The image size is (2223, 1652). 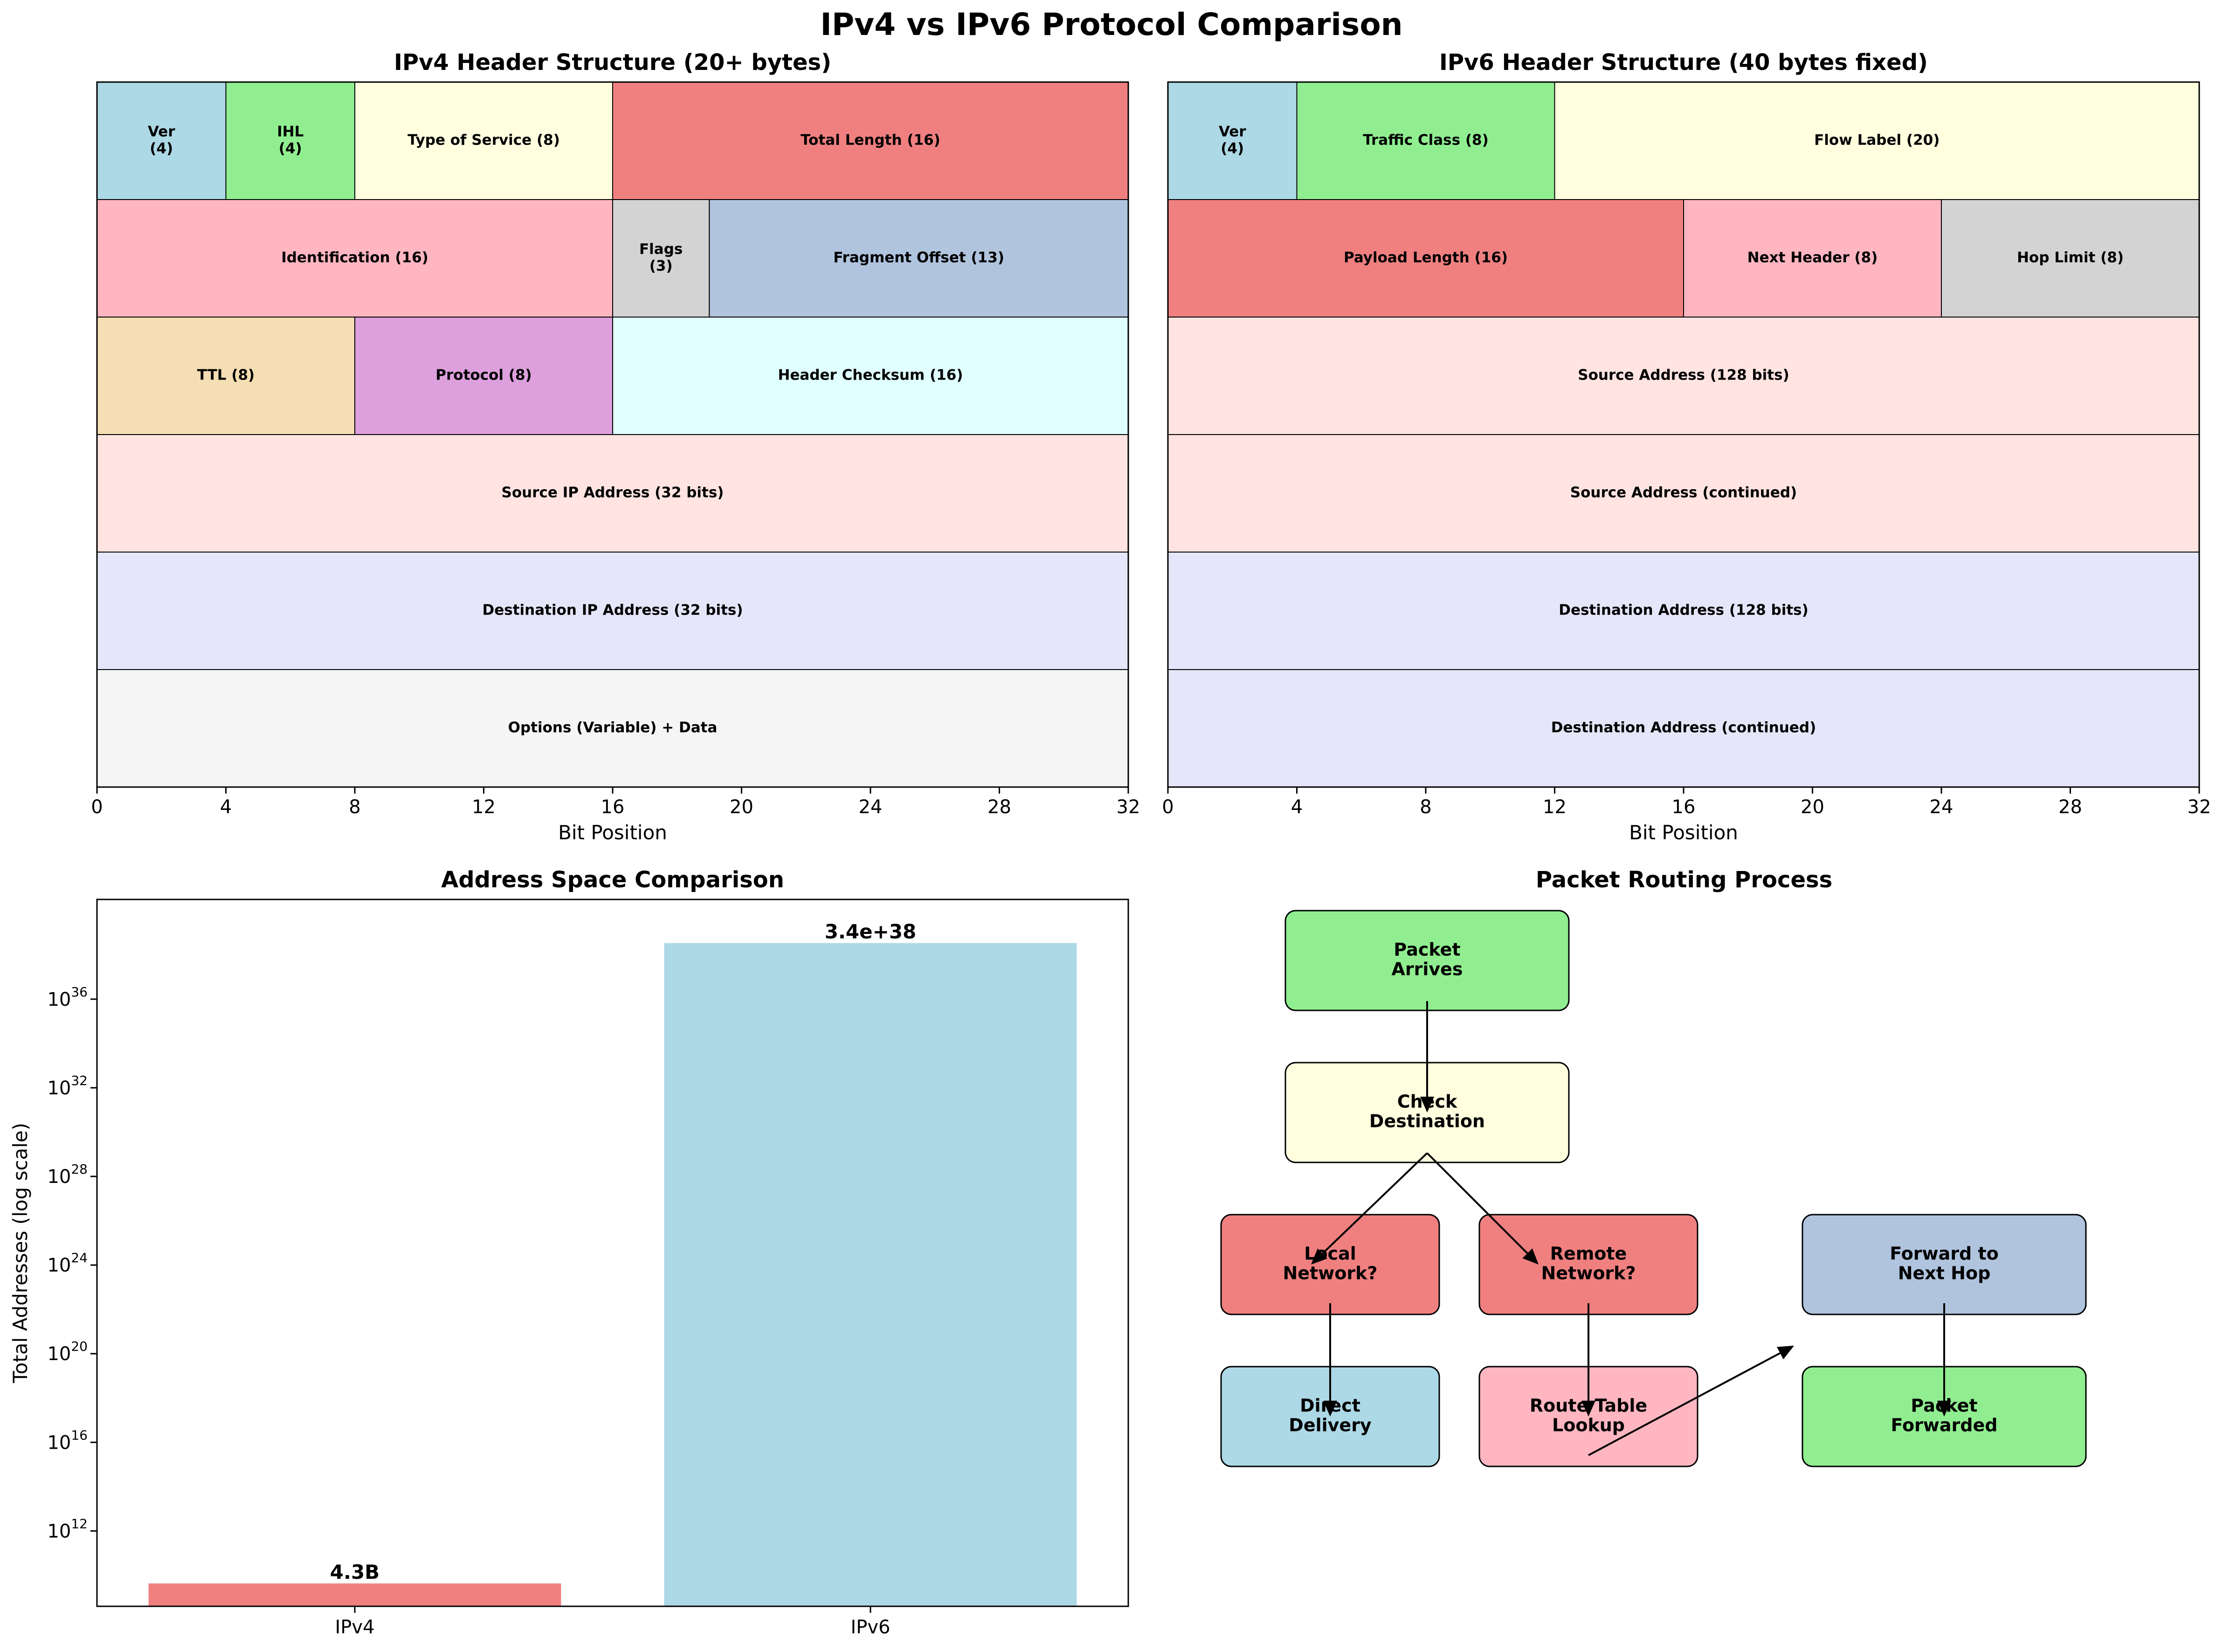 What do you see at coordinates (661, 258) in the screenshot?
I see `header-field-label: Flags (3)` at bounding box center [661, 258].